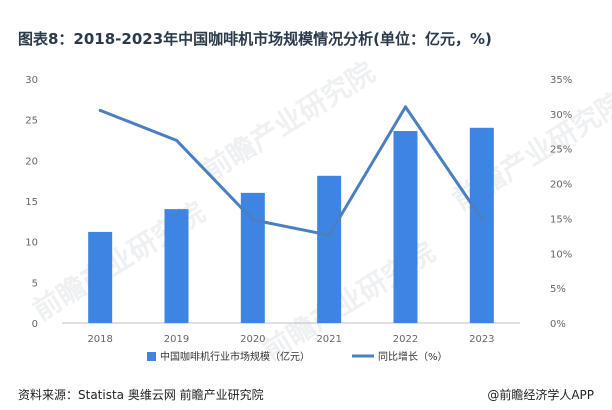  What do you see at coordinates (413, 356) in the screenshot?
I see `legend-line-label: 同比增长（%）` at bounding box center [413, 356].